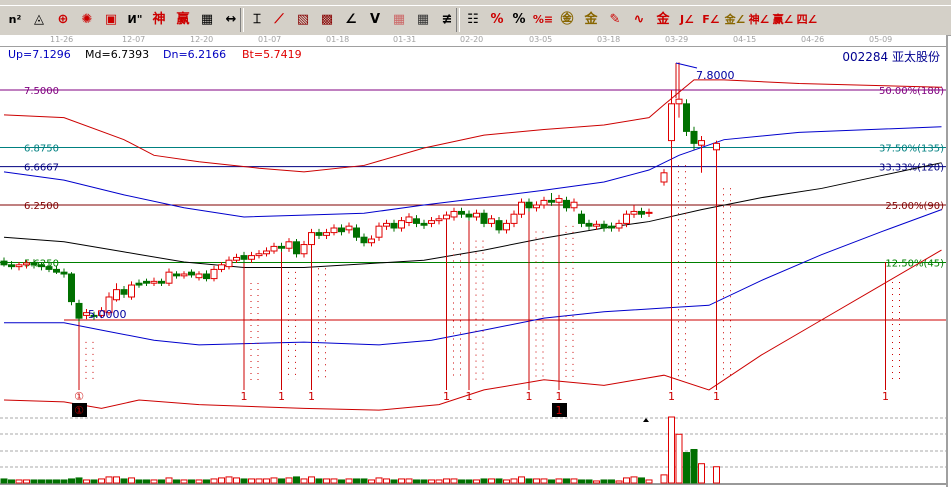 This screenshot has width=951, height=487. I want to click on box-tool-icon: ⌶, so click(257, 19).